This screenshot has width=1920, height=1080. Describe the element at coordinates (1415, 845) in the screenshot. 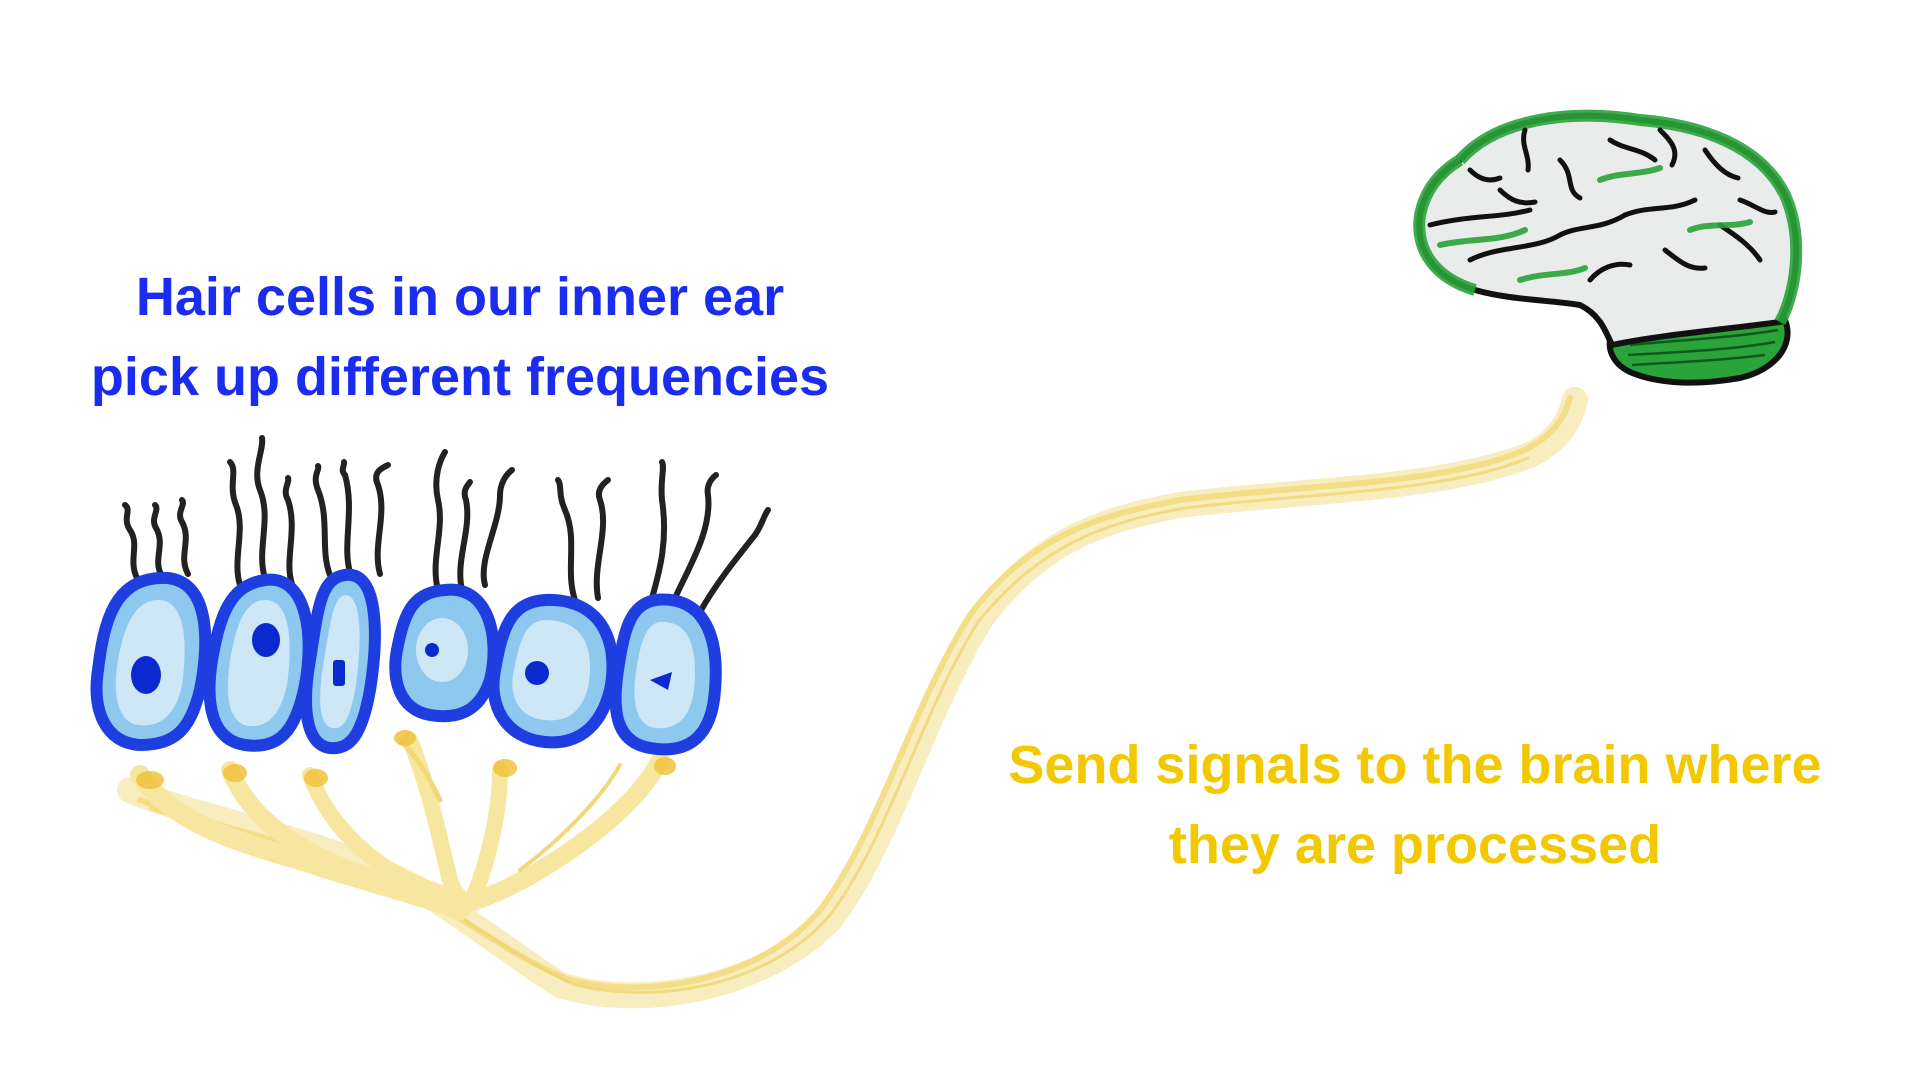

I see `signals-caption-line2: they are processed` at that location.